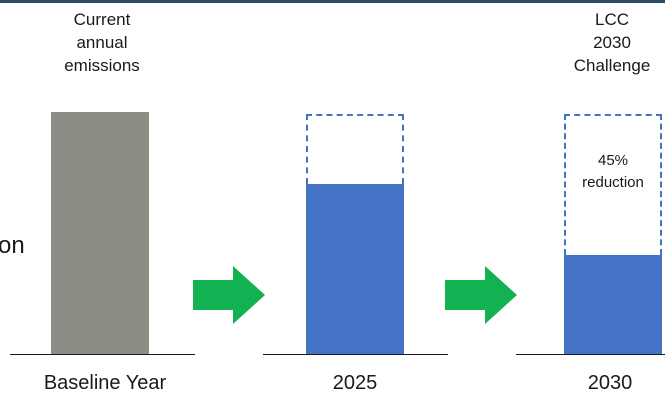 The height and width of the screenshot is (395, 665). I want to click on axis-label-2025: 2025, so click(355, 383).